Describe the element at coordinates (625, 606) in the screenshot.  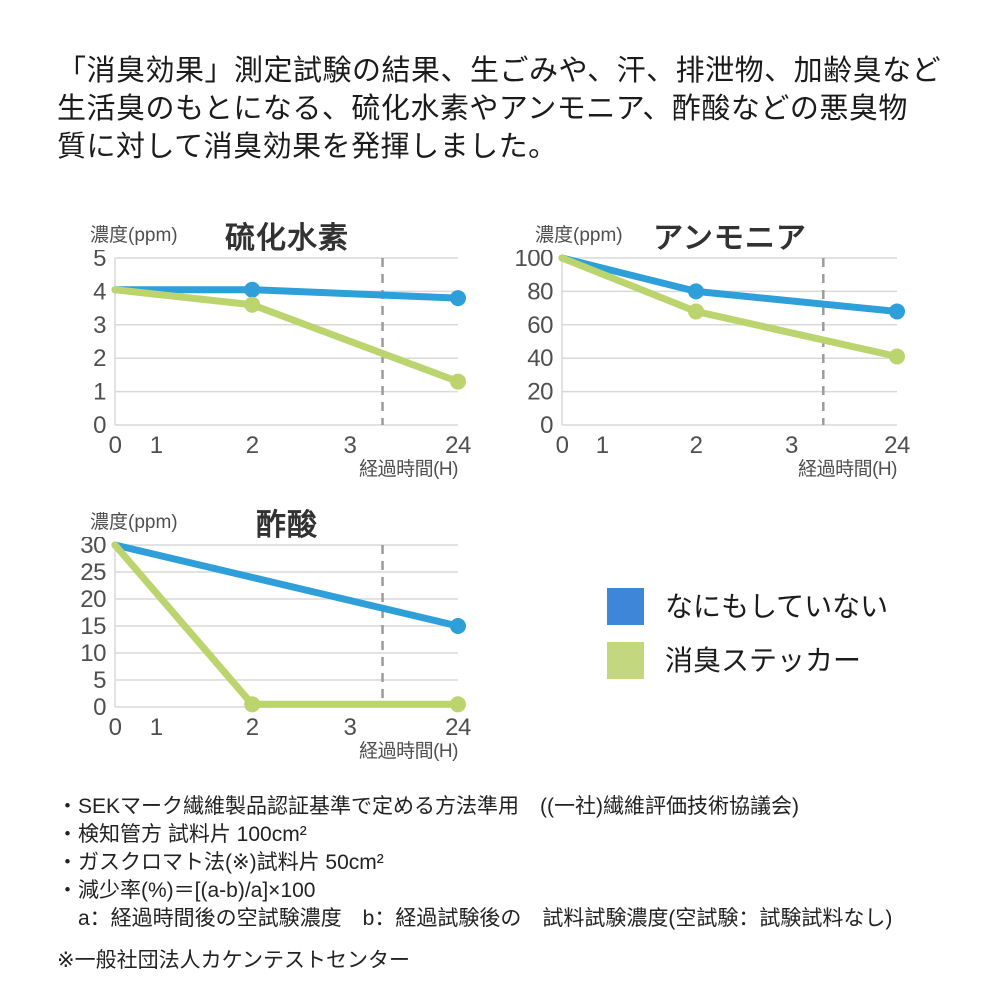
I see `legend-swatch-blue` at that location.